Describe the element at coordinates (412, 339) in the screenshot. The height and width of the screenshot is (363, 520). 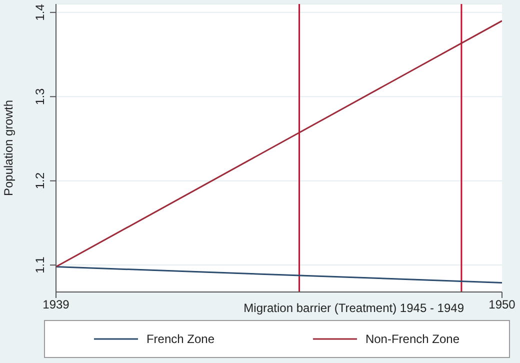
I see `legend-label: Non-French Zone` at that location.